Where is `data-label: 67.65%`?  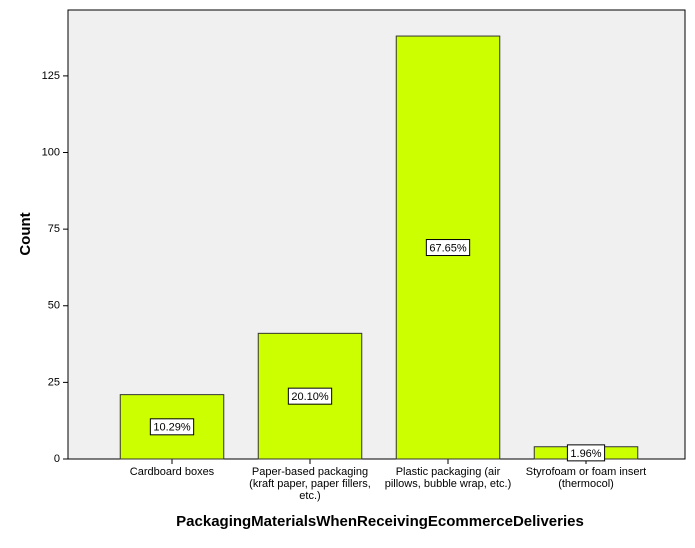
data-label: 67.65% is located at coordinates (448, 248).